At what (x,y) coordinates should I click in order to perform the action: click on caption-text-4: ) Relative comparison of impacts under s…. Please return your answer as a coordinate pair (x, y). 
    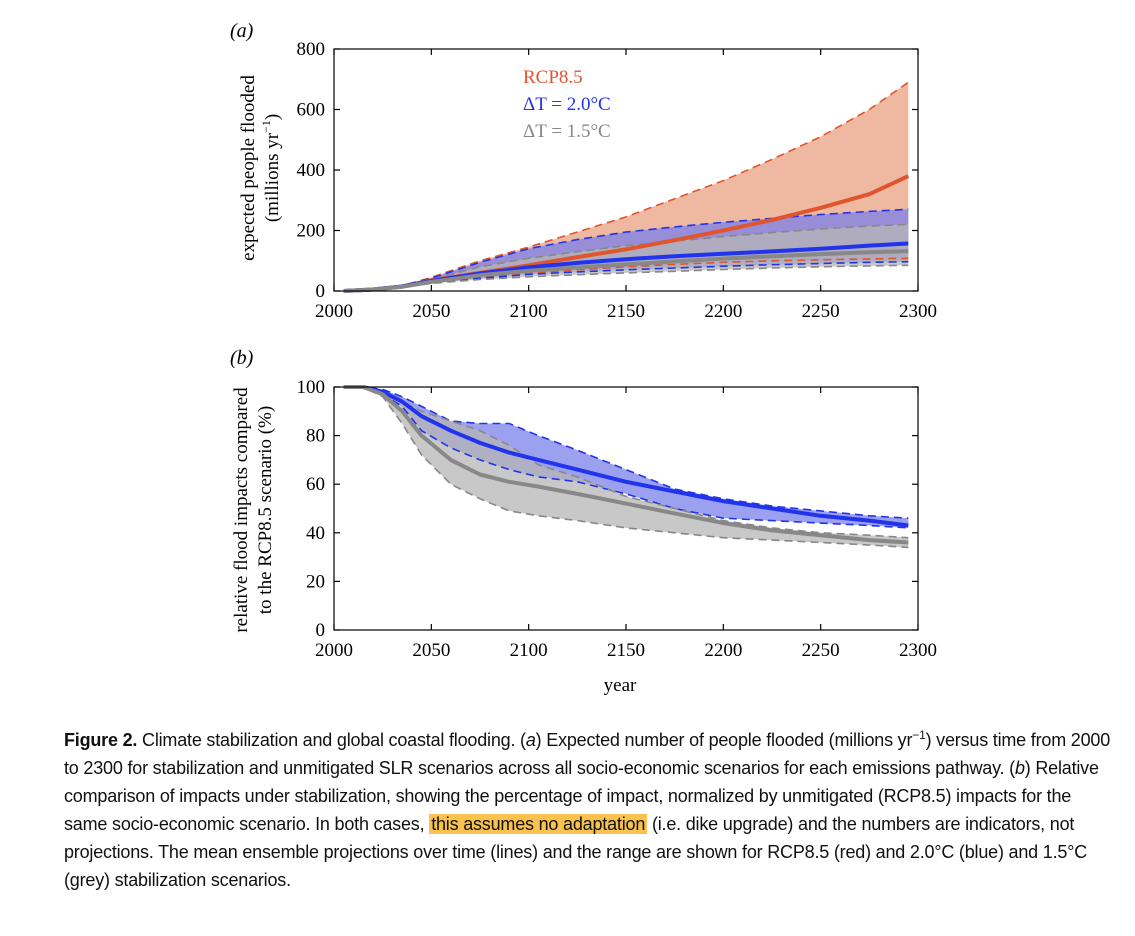
    Looking at the image, I should click on (581, 796).